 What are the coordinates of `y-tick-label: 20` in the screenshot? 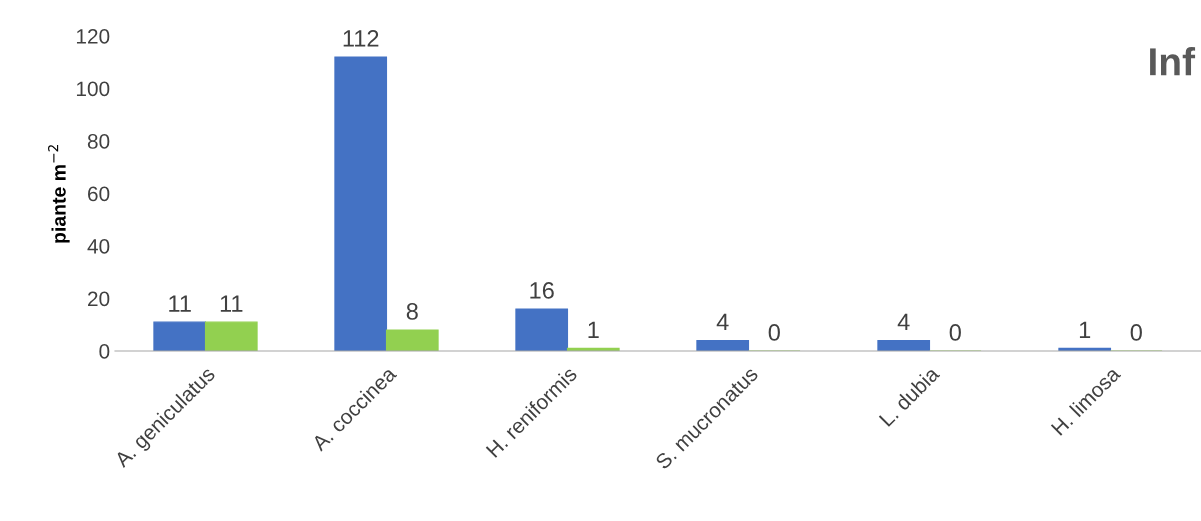 It's located at (99, 299).